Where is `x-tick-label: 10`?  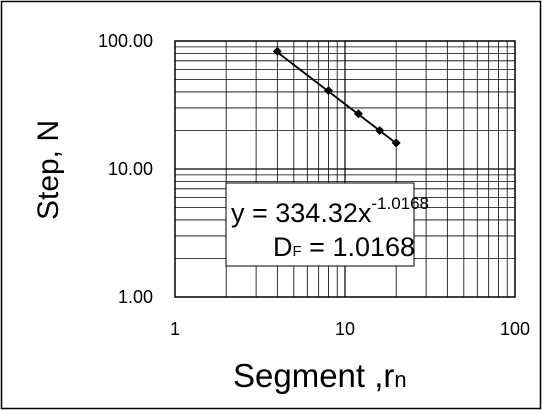 x-tick-label: 10 is located at coordinates (345, 329).